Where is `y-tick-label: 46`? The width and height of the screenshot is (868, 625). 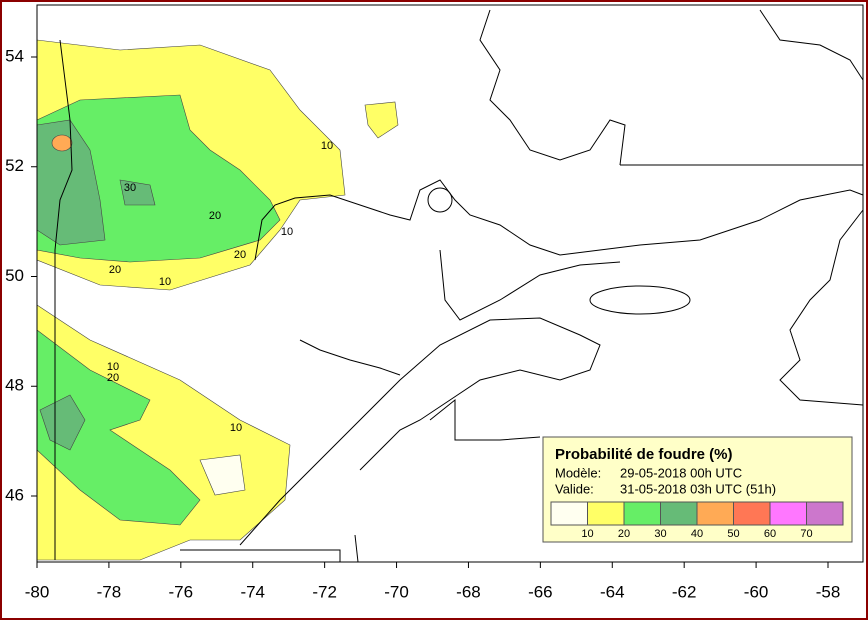 y-tick-label: 46 is located at coordinates (14, 494).